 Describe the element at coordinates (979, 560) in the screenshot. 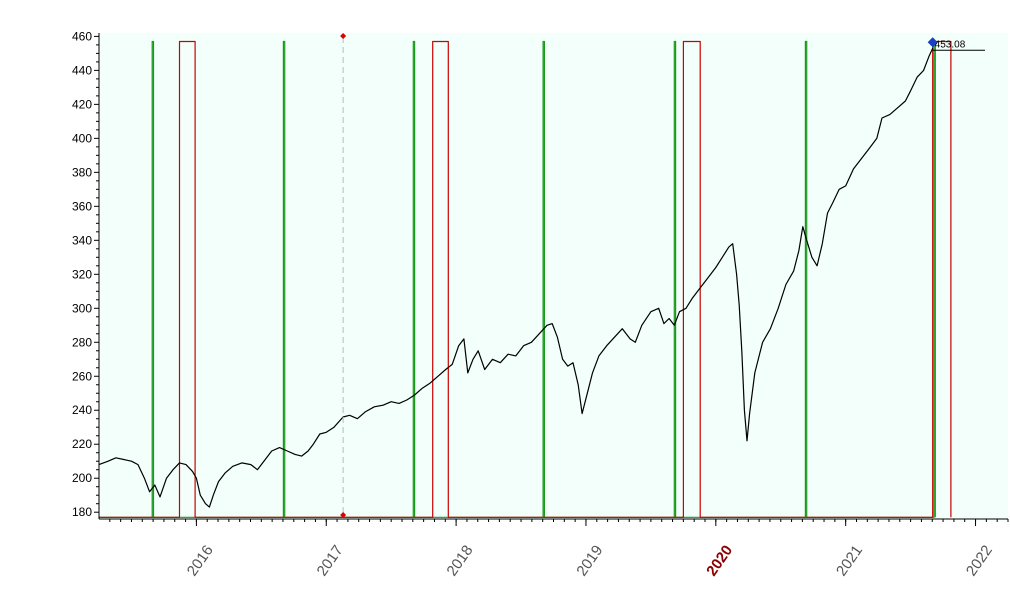

I see `x-tick-label: 2022` at that location.